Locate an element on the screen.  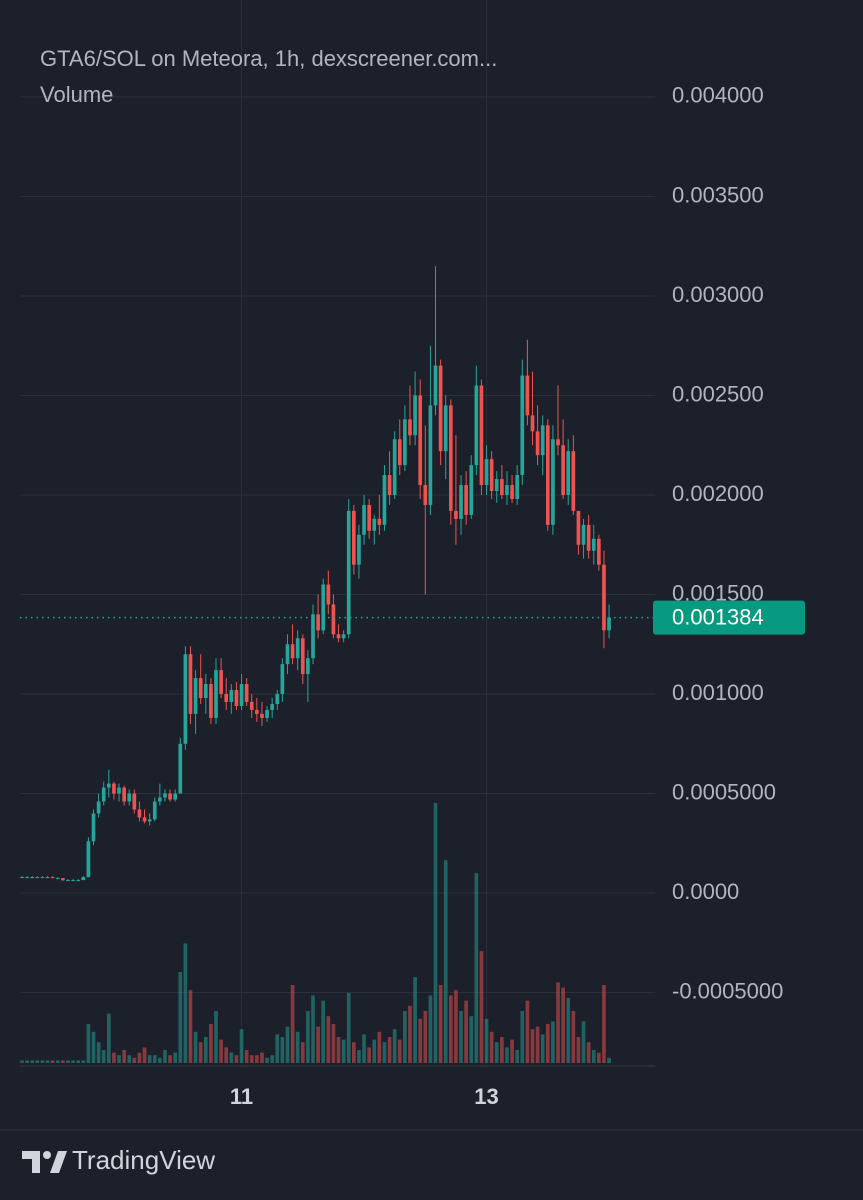
y-tick-label: -0.0005000 is located at coordinates (727, 990).